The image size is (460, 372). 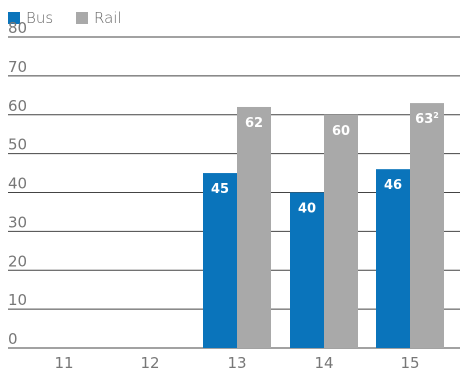 I want to click on bar-value-label: 632, so click(x=427, y=119).